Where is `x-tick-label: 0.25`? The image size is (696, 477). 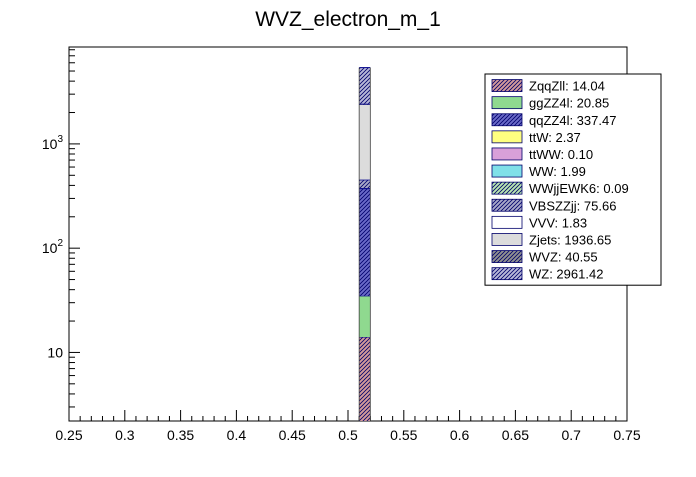 x-tick-label: 0.25 is located at coordinates (68, 435).